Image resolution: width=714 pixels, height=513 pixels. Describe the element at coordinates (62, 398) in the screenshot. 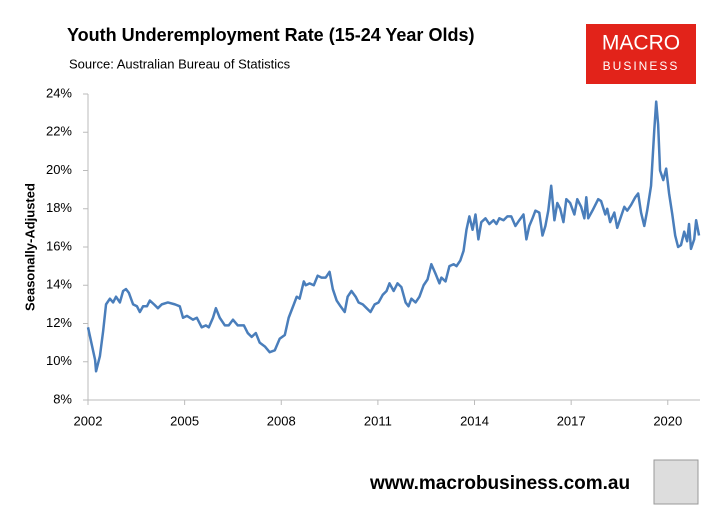

I see `y-tick-label: 8%` at that location.